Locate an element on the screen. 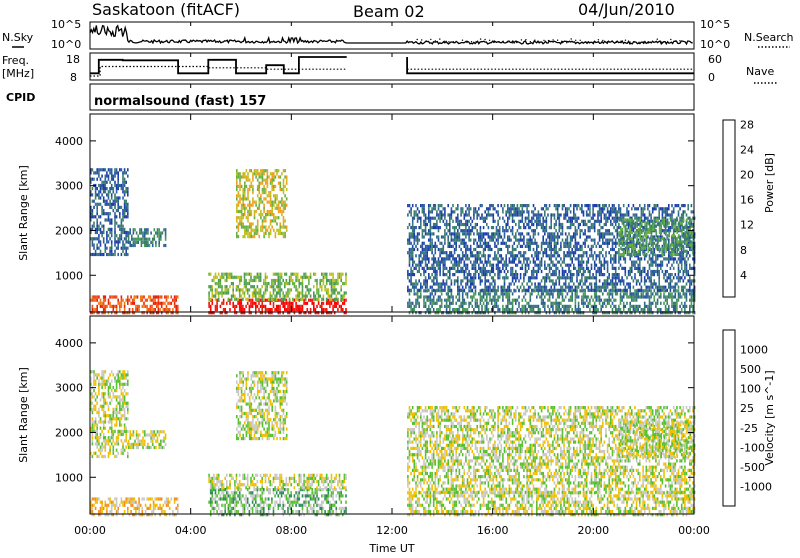  freq-unit-label: [MHz] is located at coordinates (18, 73).